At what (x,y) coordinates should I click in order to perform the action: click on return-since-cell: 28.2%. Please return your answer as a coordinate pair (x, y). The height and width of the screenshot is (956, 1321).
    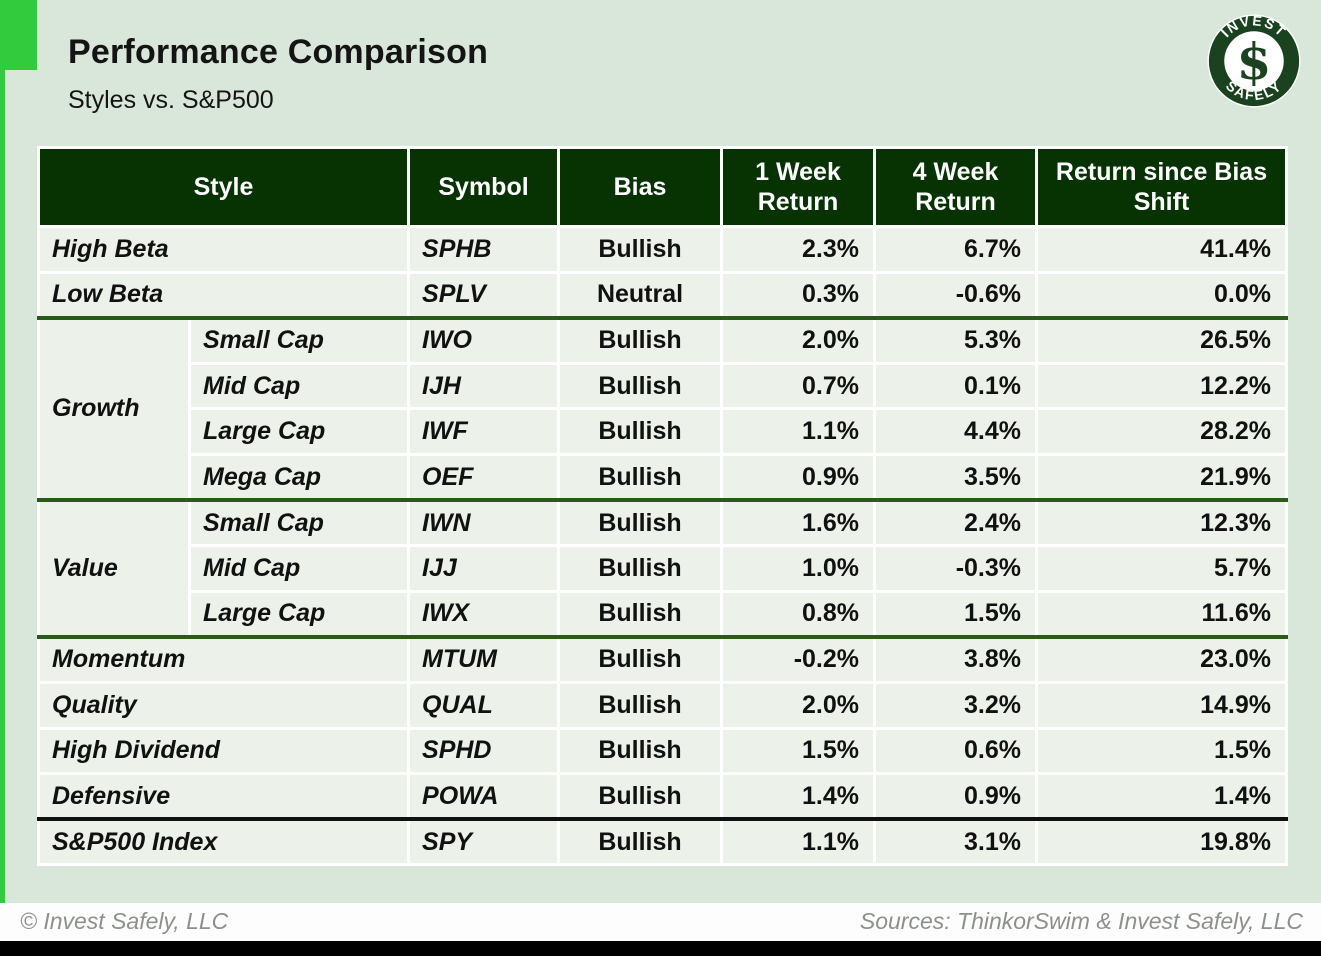
    Looking at the image, I should click on (1162, 431).